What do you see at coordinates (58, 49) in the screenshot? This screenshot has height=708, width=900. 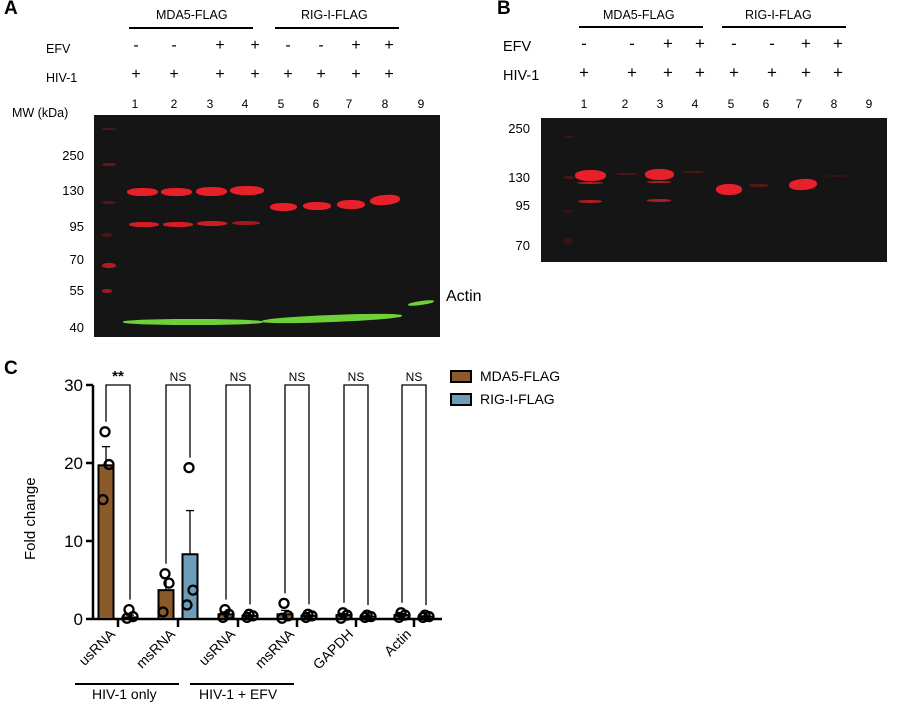 I see `panel-a-efv-label: EFV` at bounding box center [58, 49].